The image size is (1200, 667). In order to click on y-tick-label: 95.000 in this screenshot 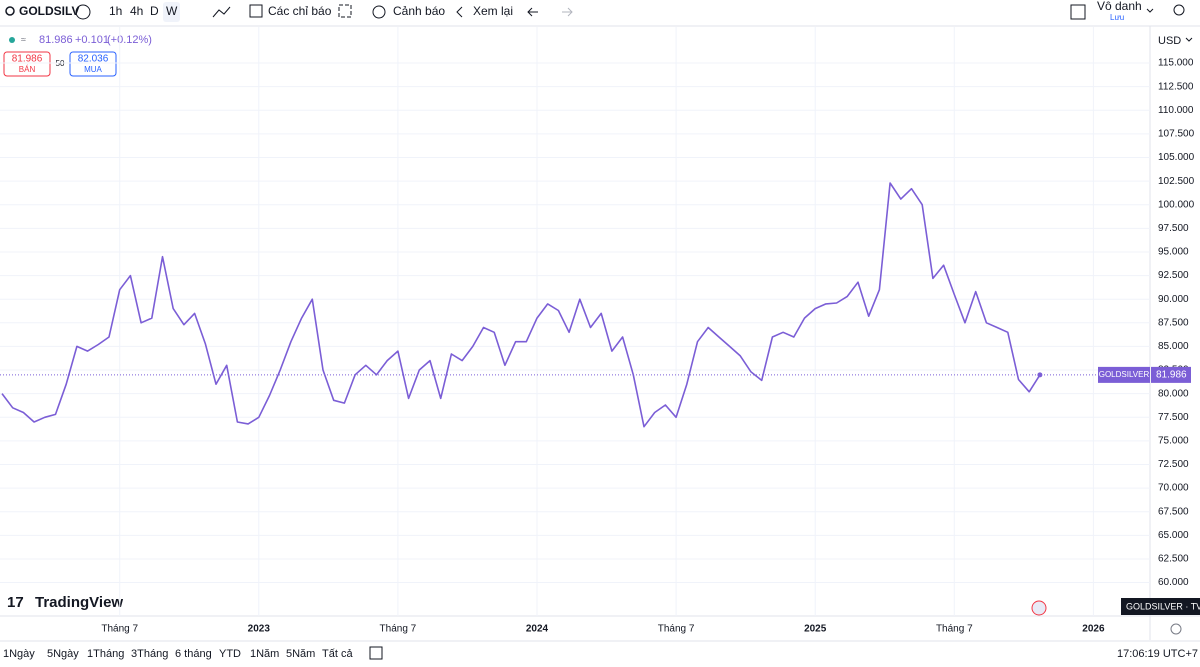, I will do `click(1173, 252)`.